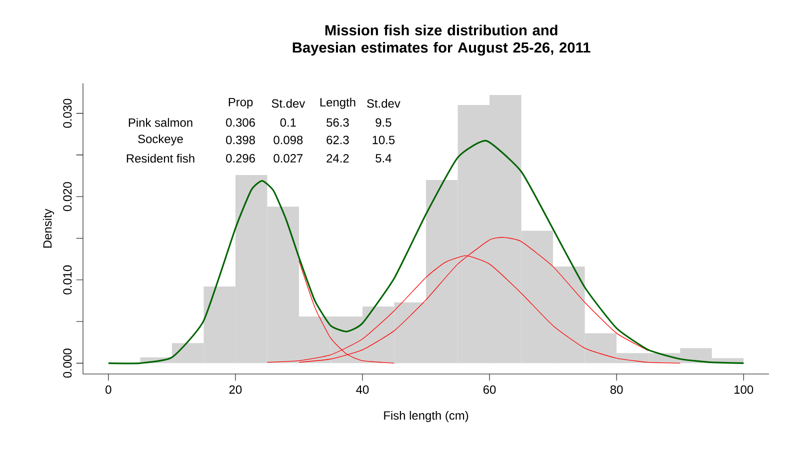 This screenshot has width=796, height=460. I want to click on annotation: Resident fish, so click(160, 158).